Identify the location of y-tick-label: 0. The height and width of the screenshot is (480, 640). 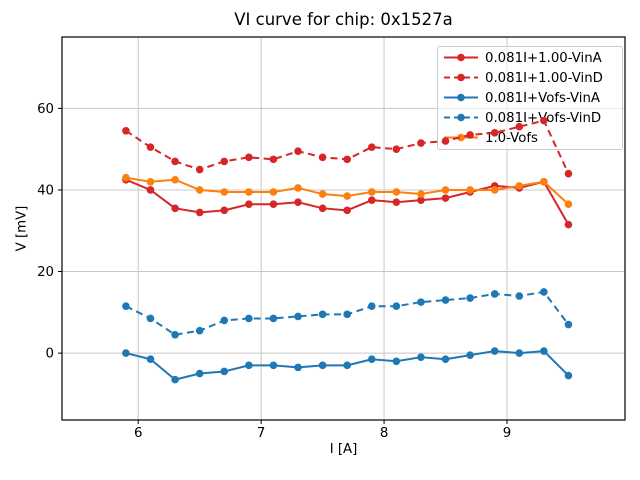
(50, 354).